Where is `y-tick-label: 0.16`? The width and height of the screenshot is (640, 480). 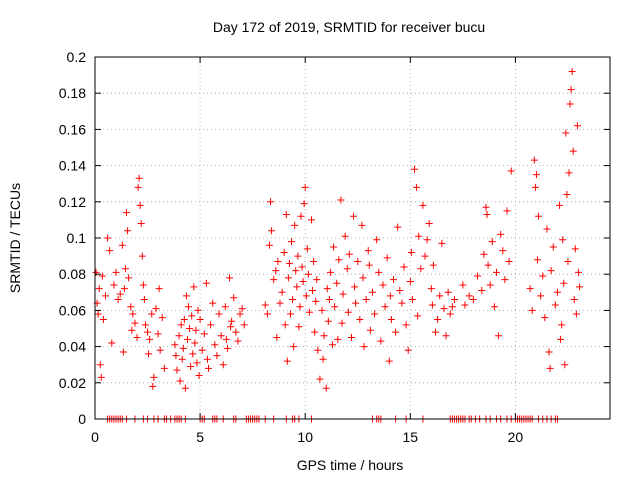
y-tick-label: 0.16 is located at coordinates (72, 129).